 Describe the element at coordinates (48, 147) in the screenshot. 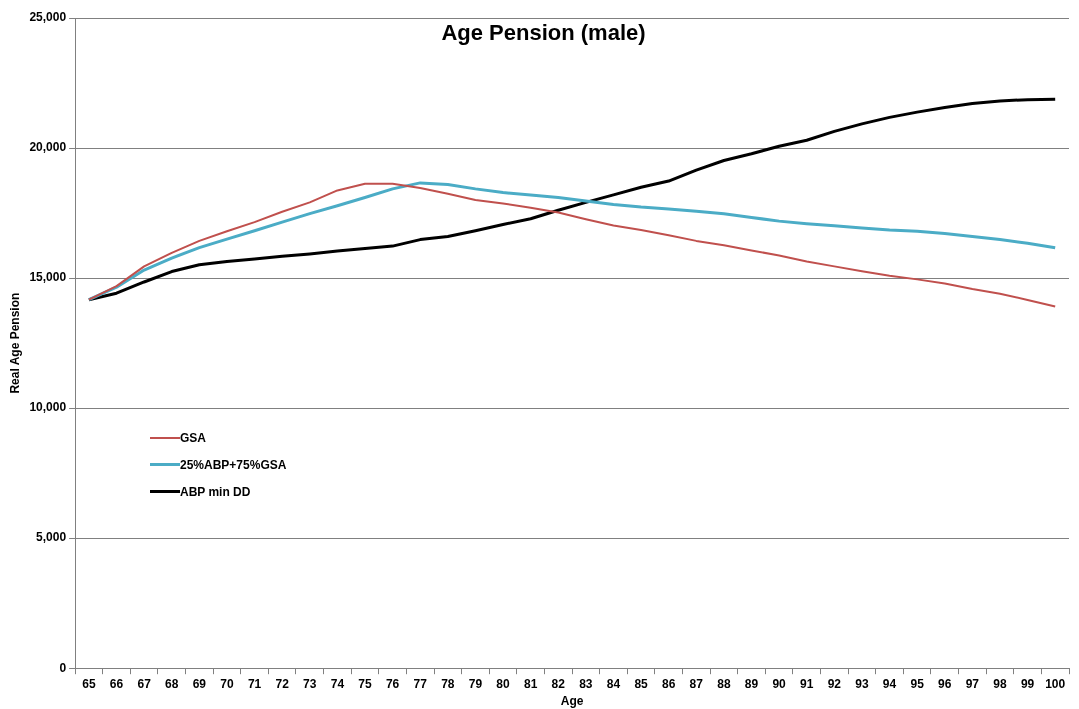

I see `y-tick-label: 20,000` at that location.